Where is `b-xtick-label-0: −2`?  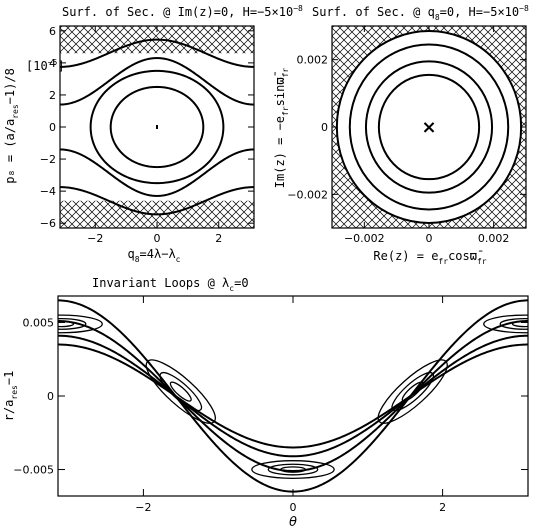
b-xtick-label-0: −2 is located at coordinates (143, 507).